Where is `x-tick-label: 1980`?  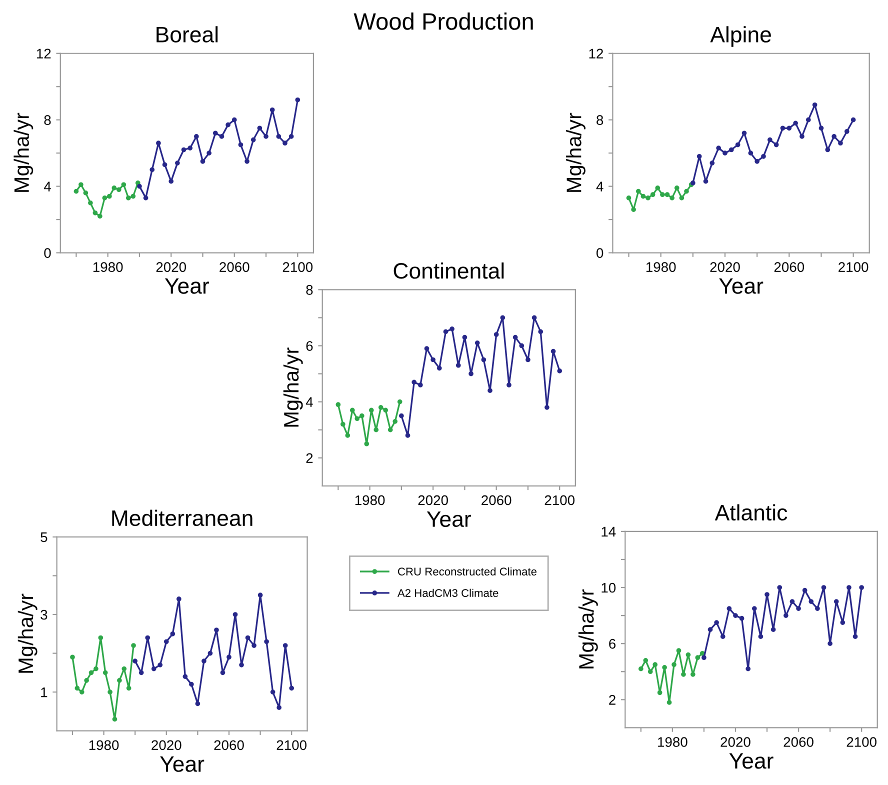
x-tick-label: 1980 is located at coordinates (673, 742).